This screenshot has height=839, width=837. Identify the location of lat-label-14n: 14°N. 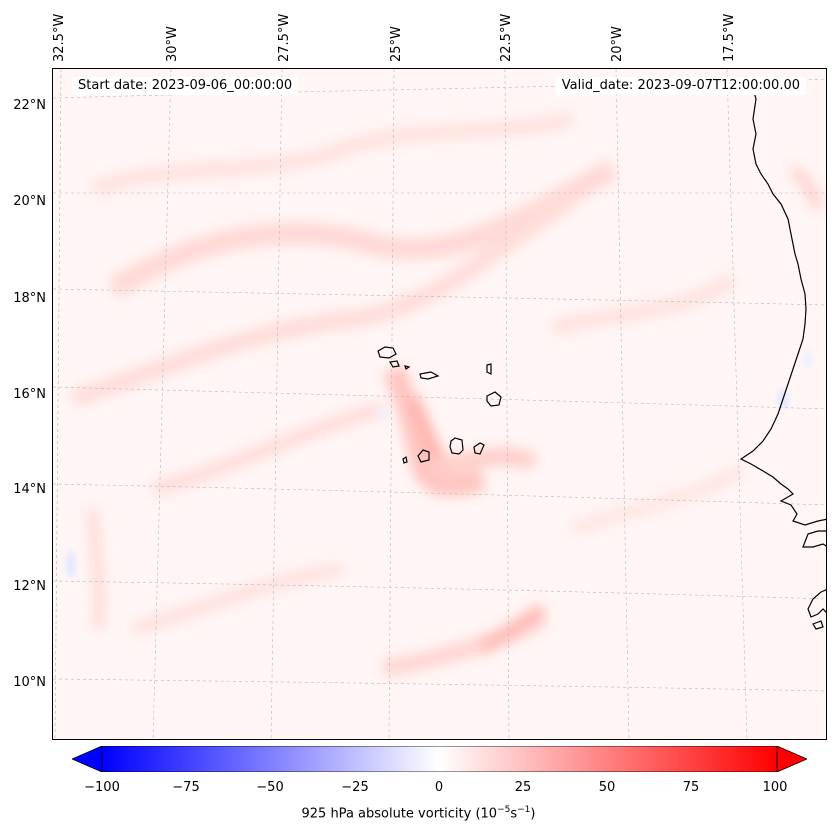
(29, 489).